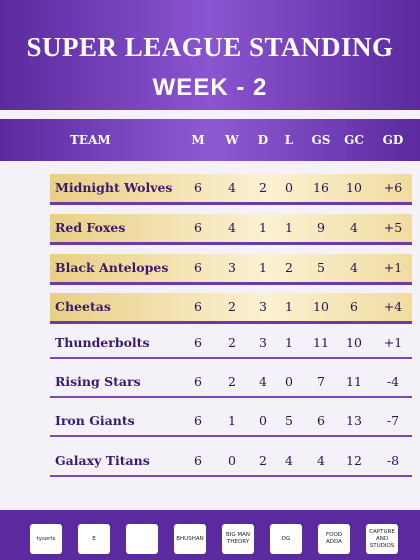 The image size is (420, 560). I want to click on stat-cell: 9, so click(321, 227).